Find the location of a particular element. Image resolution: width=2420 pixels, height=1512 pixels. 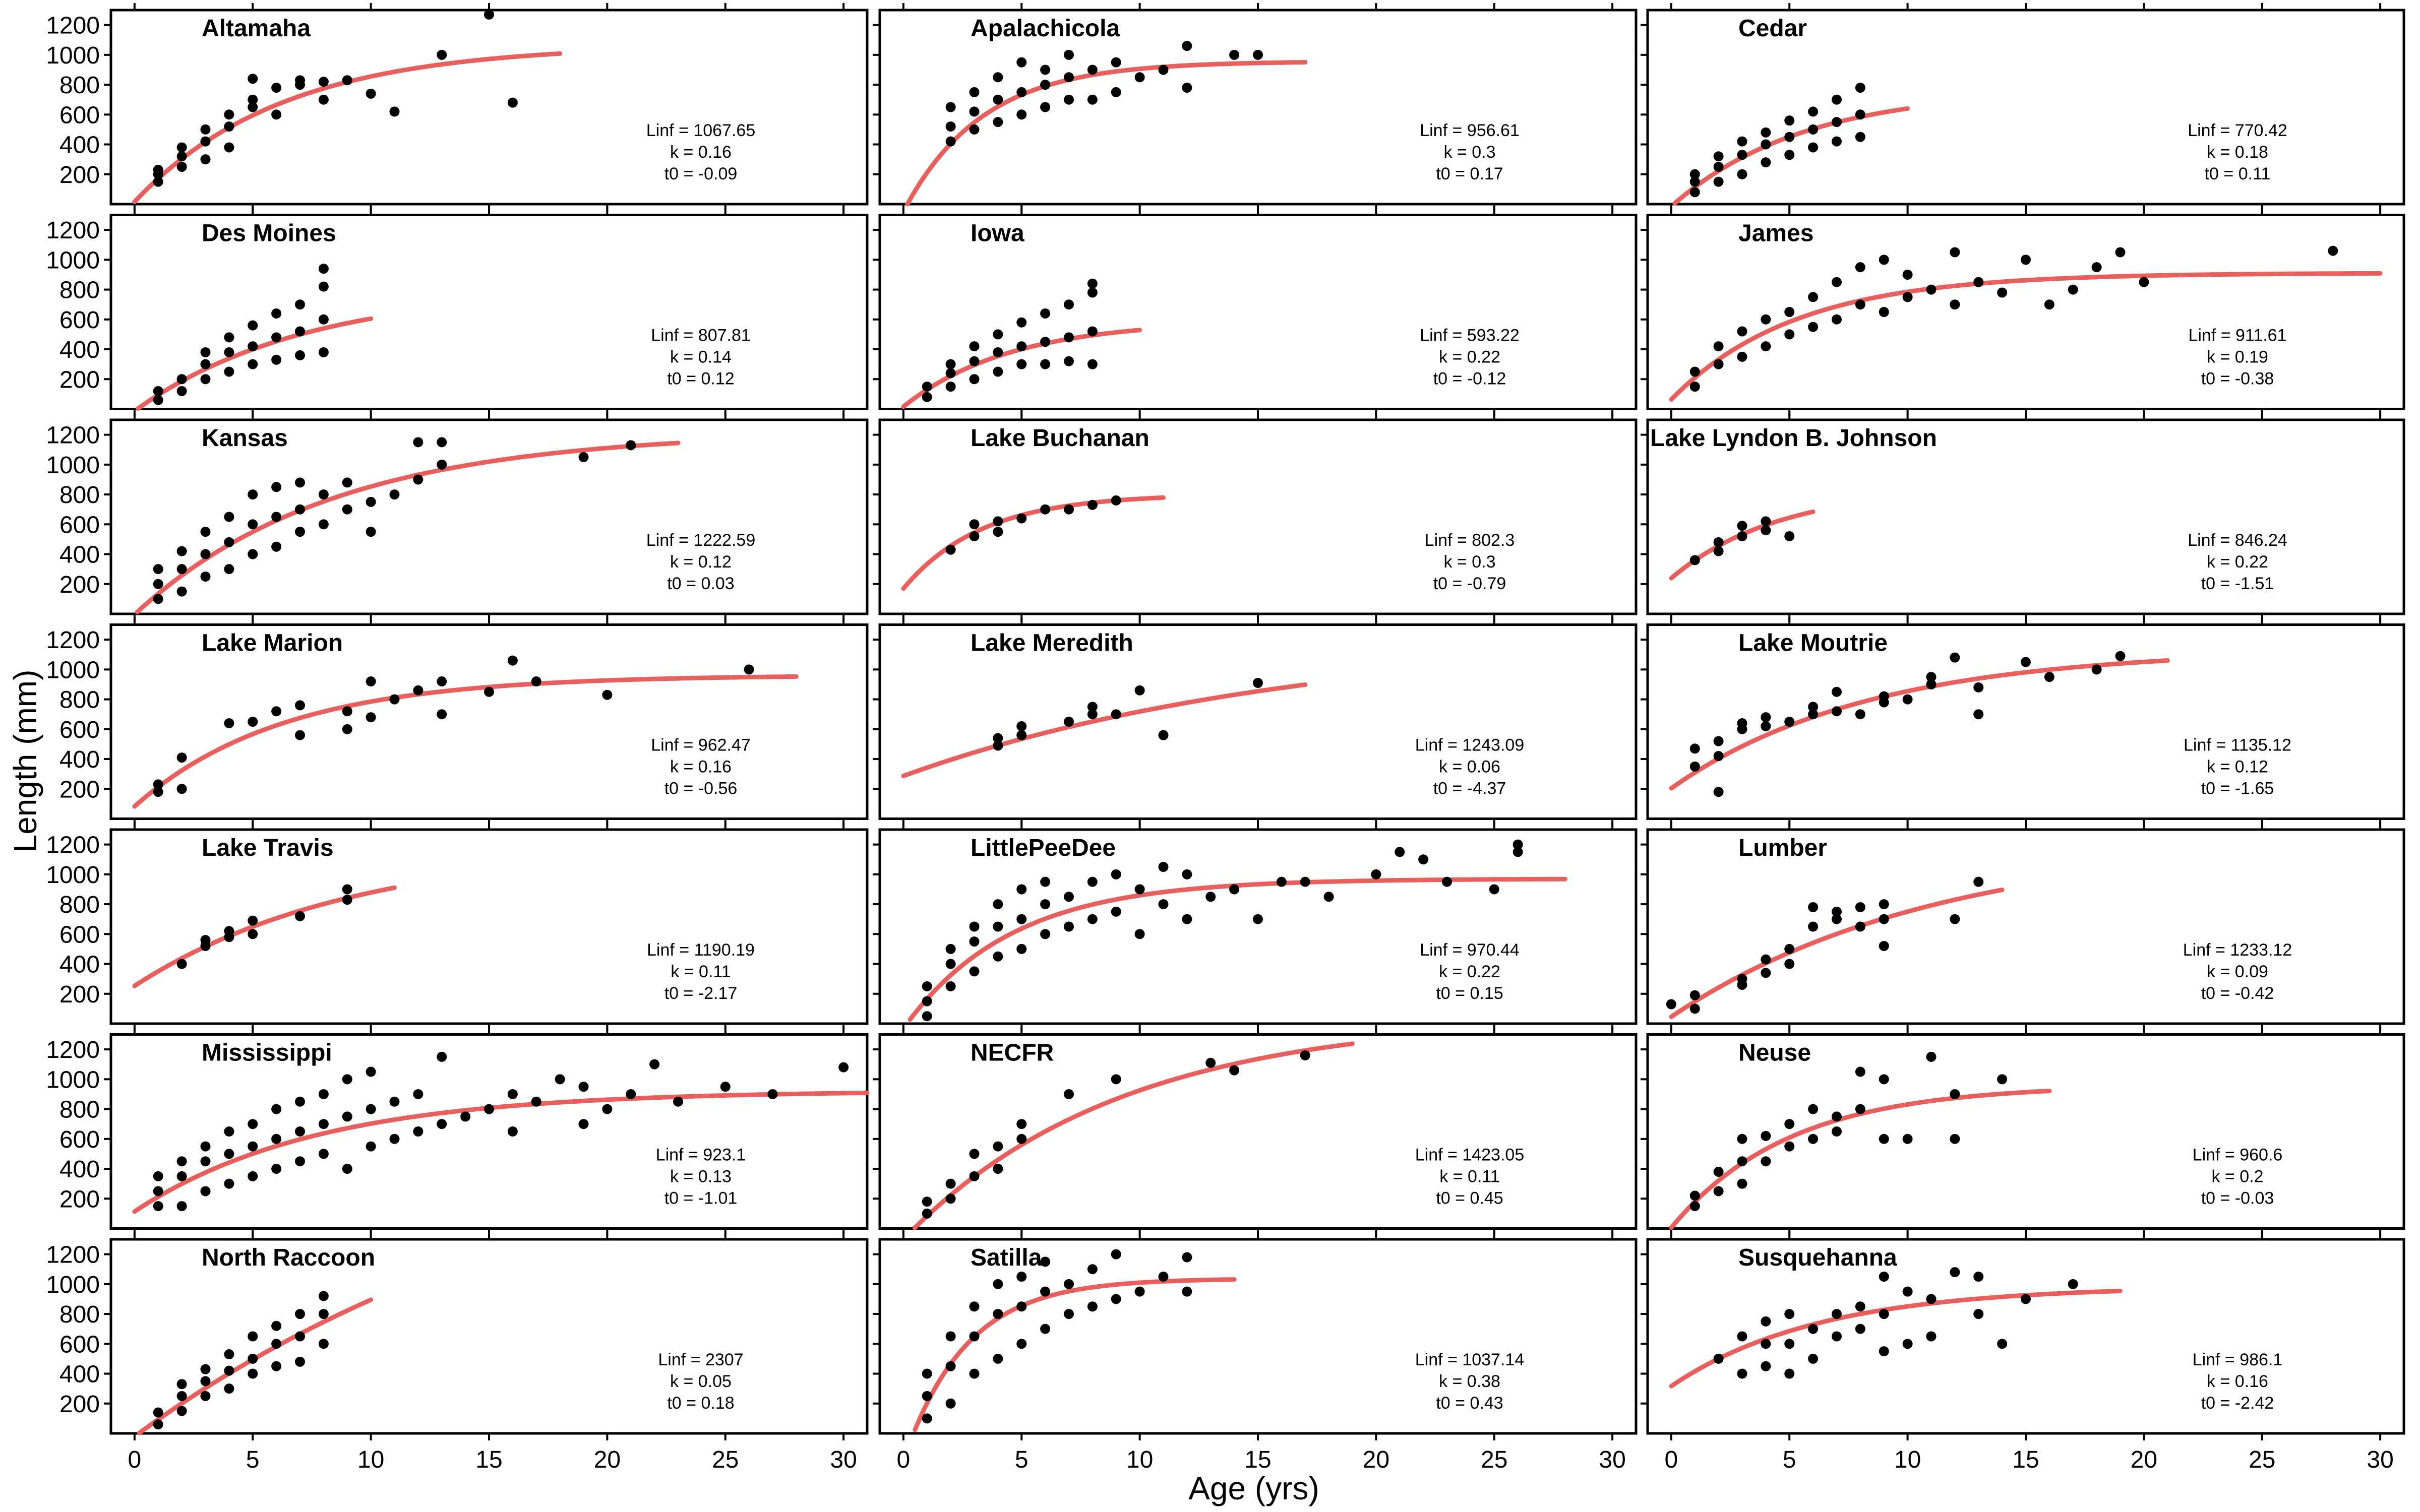

panel-title: Cedar is located at coordinates (1772, 29).